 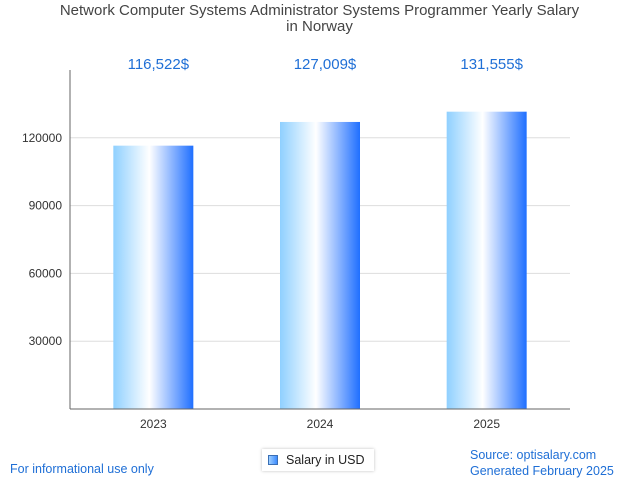 I want to click on value-label: 131,555$, so click(x=491, y=64).